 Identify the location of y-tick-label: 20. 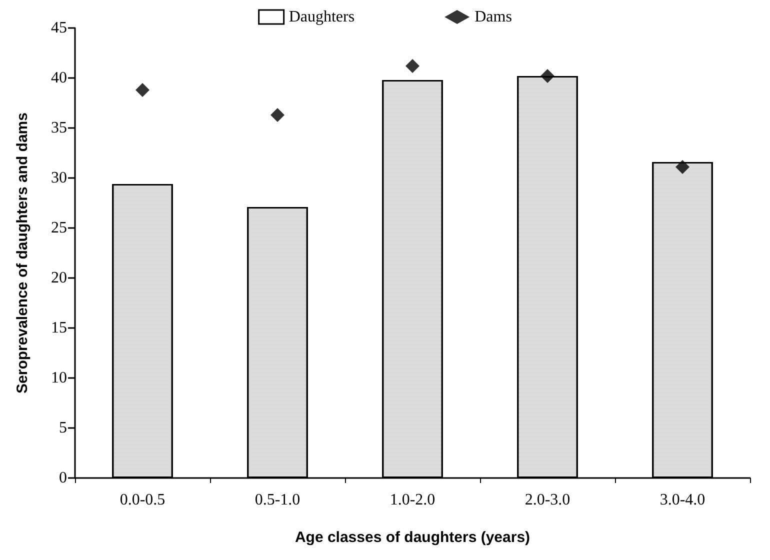
(59, 278).